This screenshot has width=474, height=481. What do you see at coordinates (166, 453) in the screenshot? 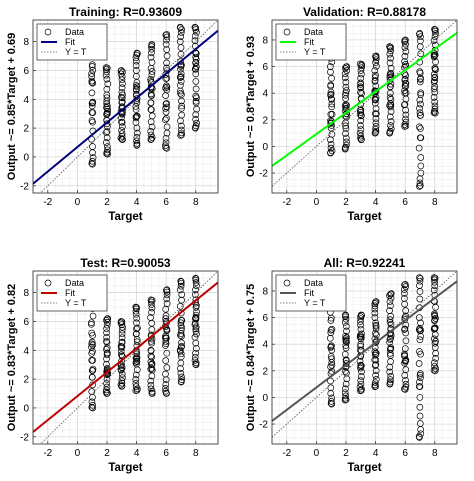
I see `x-tick-label: 6` at bounding box center [166, 453].